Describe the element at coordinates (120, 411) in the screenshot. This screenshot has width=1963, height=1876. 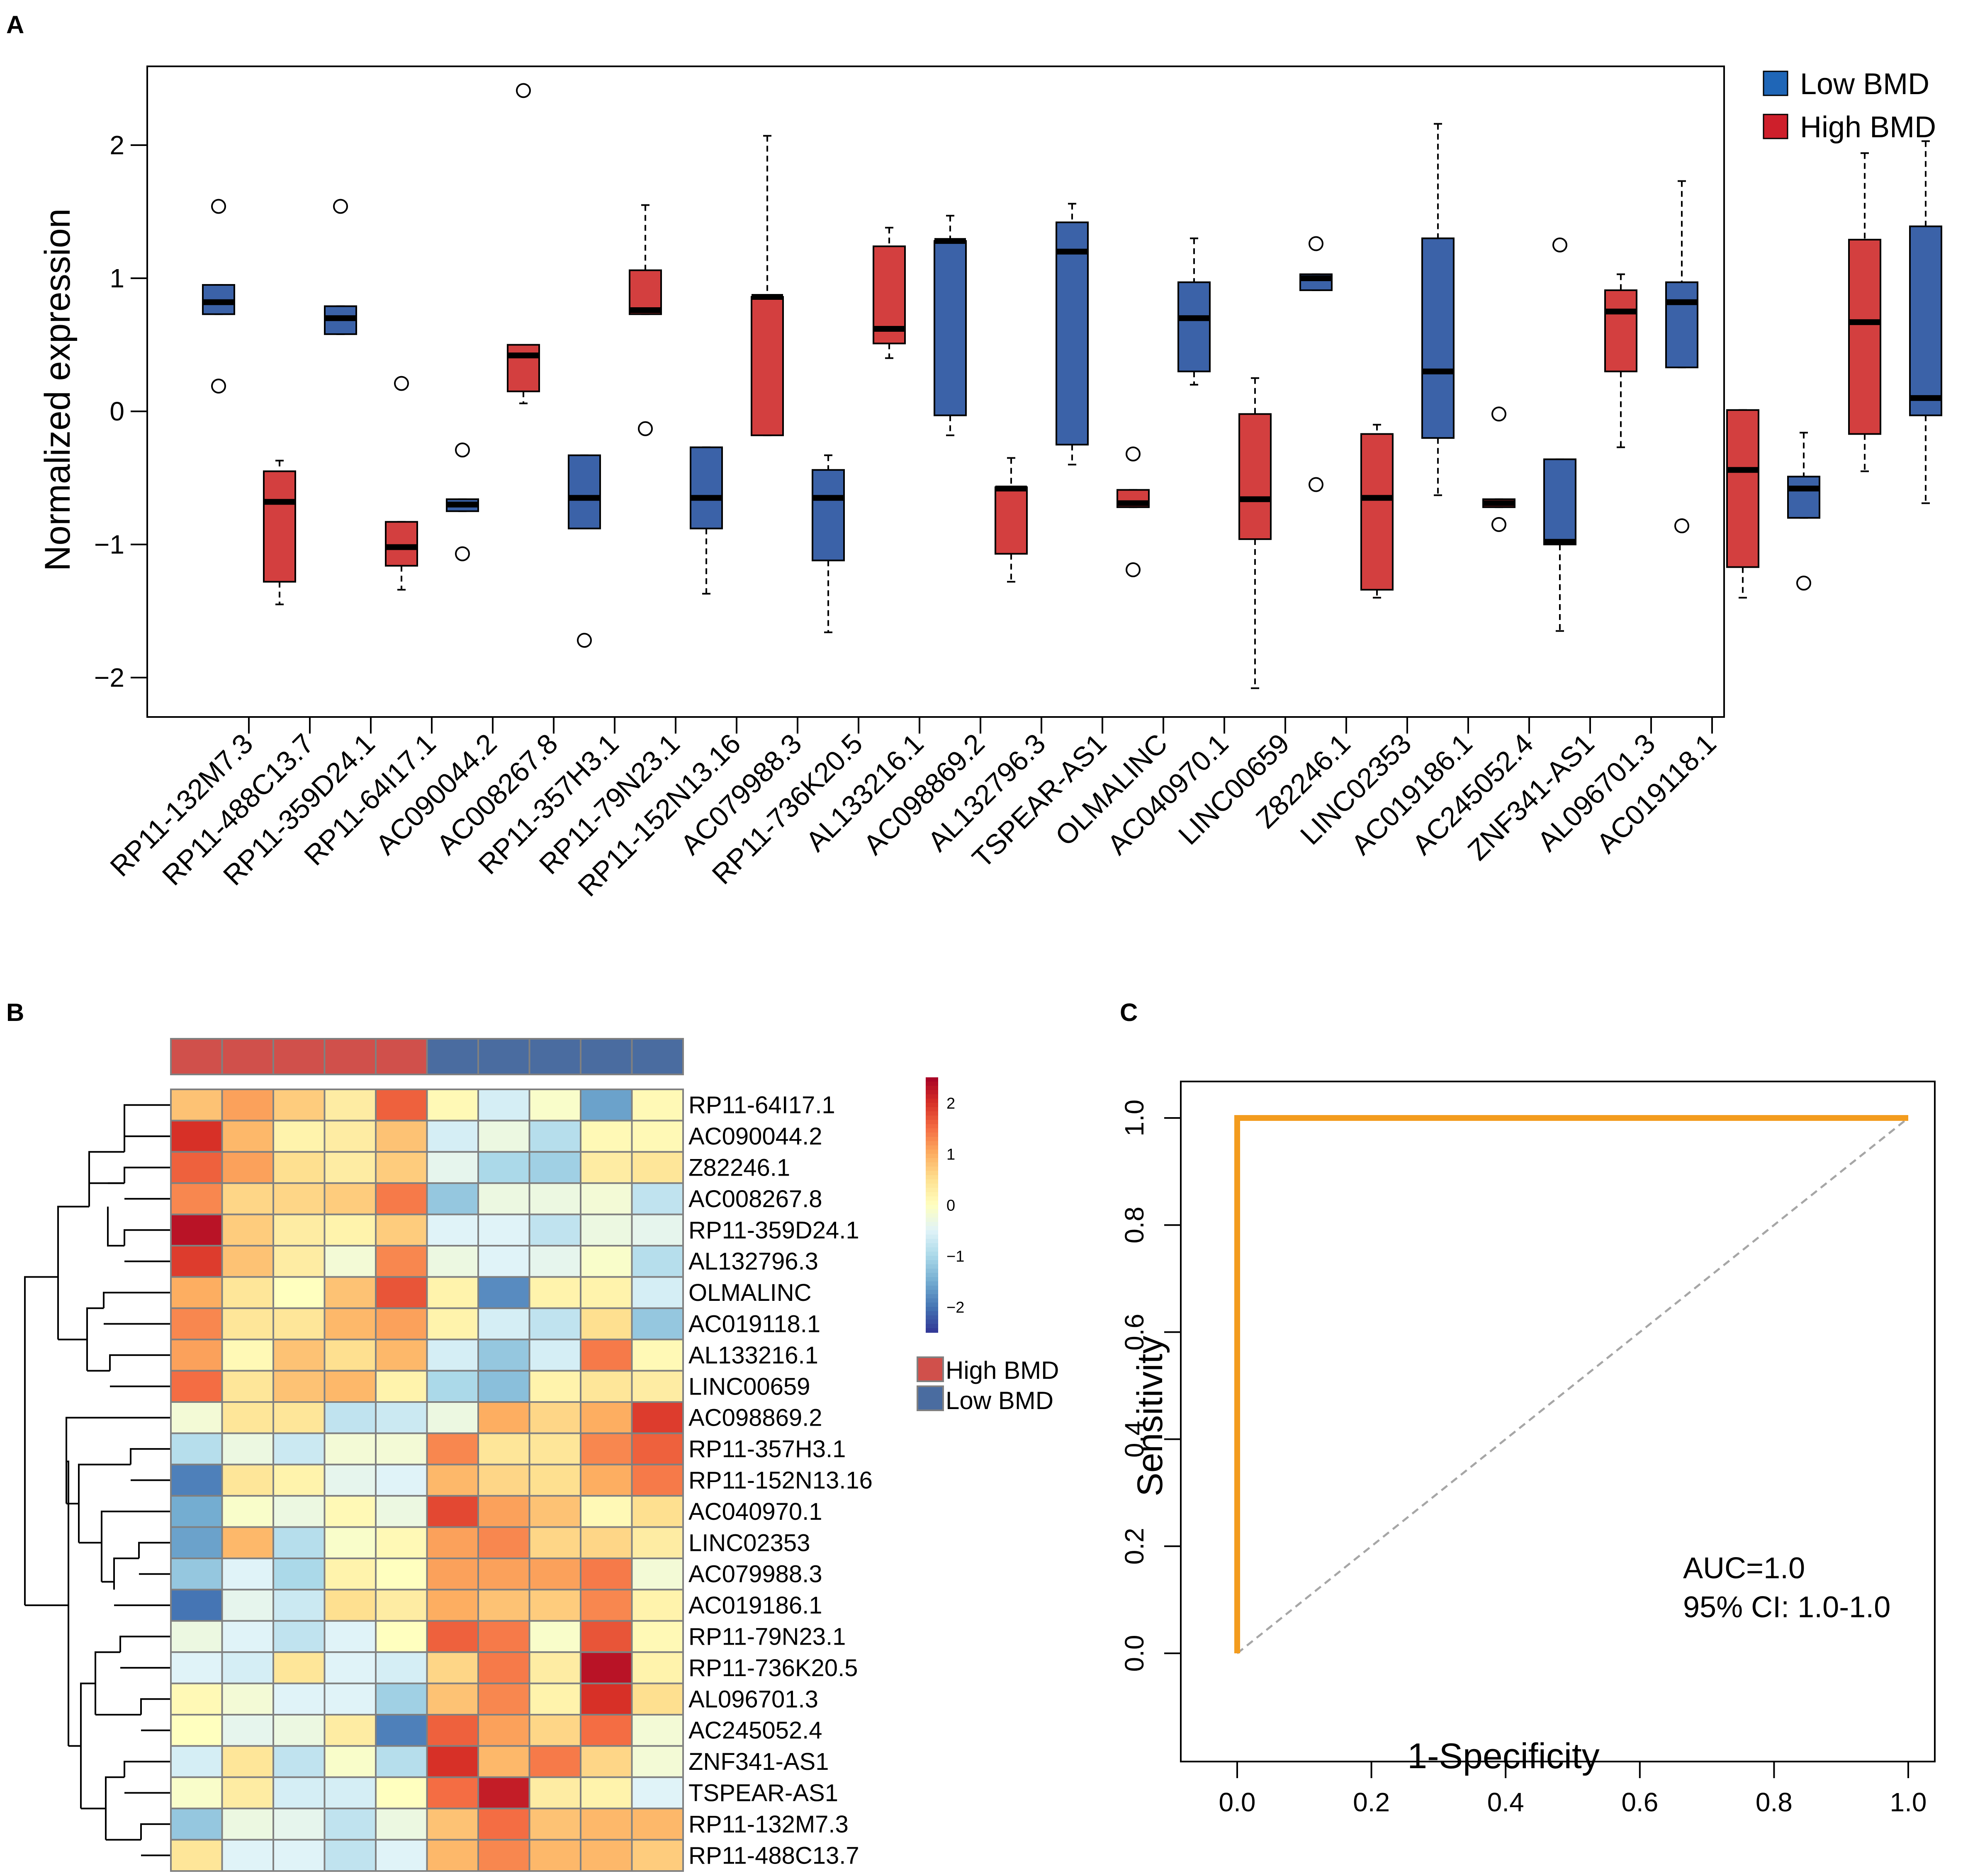
I see `y-ticks: −2 −1 0 1 2` at that location.